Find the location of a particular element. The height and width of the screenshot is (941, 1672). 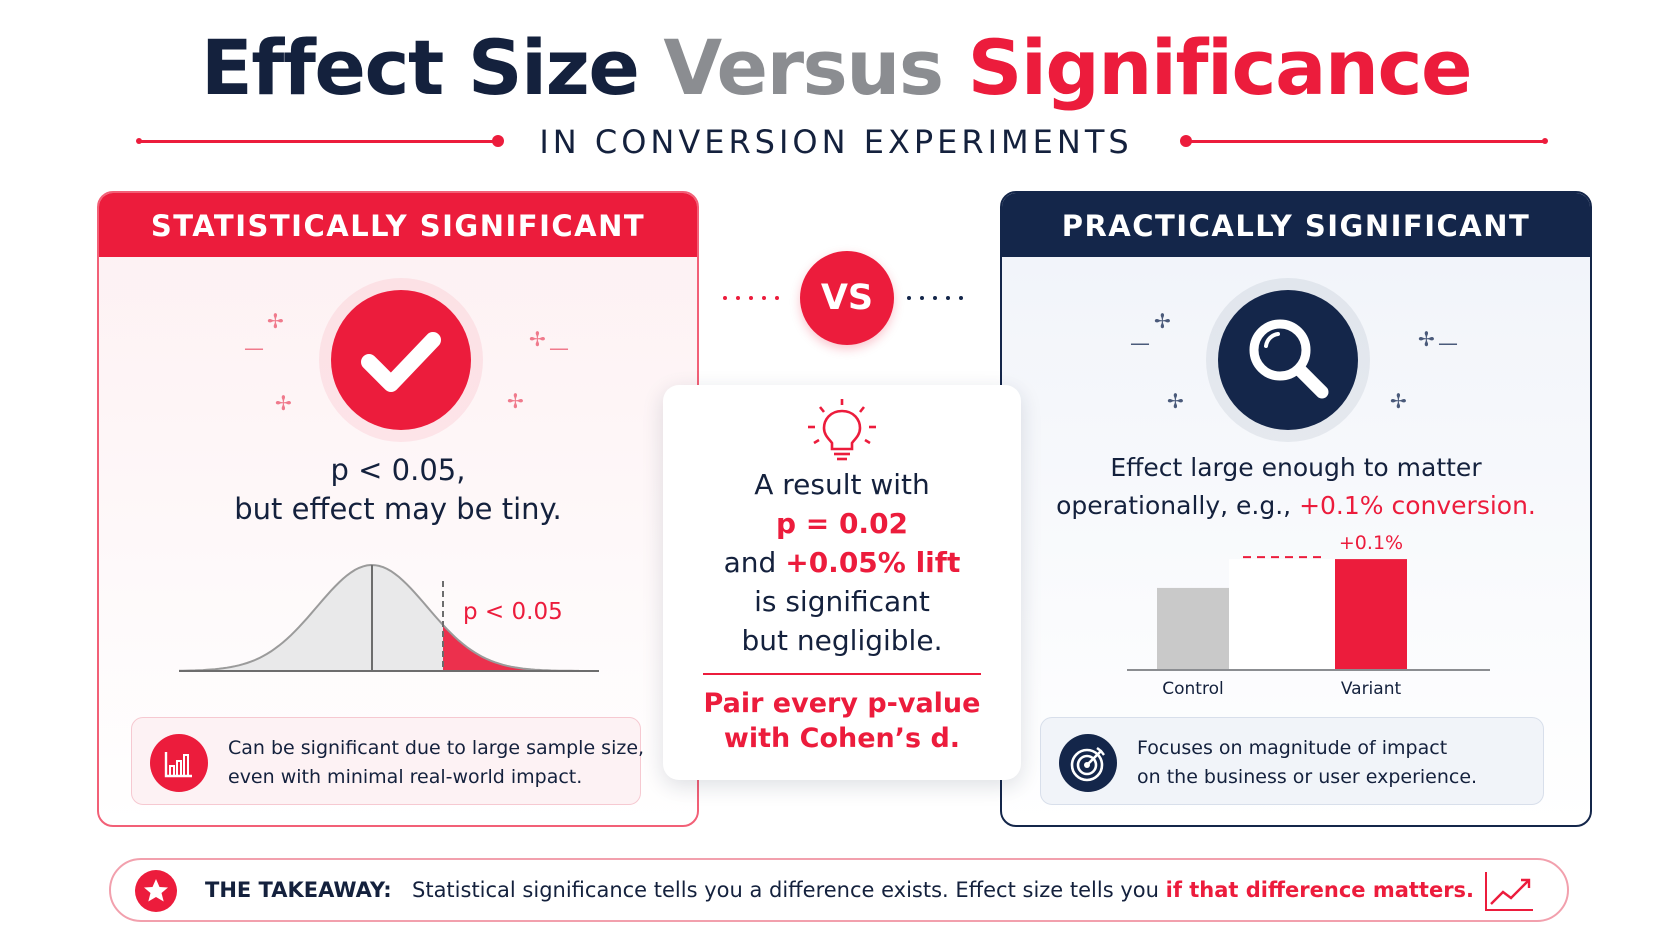

subtitle-row: IN CONVERSION EXPERIMENTS is located at coordinates (836, 142).